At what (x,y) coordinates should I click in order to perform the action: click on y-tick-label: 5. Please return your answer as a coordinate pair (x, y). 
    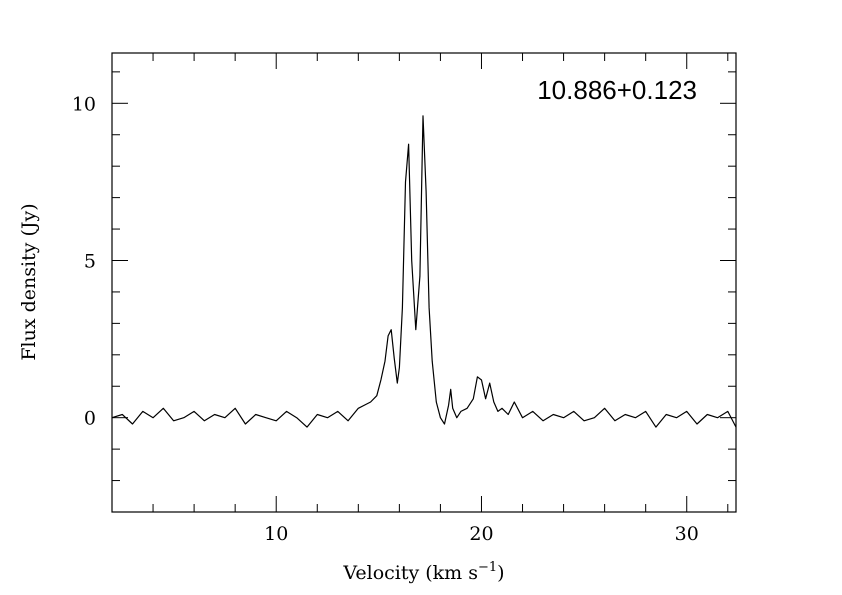
    Looking at the image, I should click on (90, 261).